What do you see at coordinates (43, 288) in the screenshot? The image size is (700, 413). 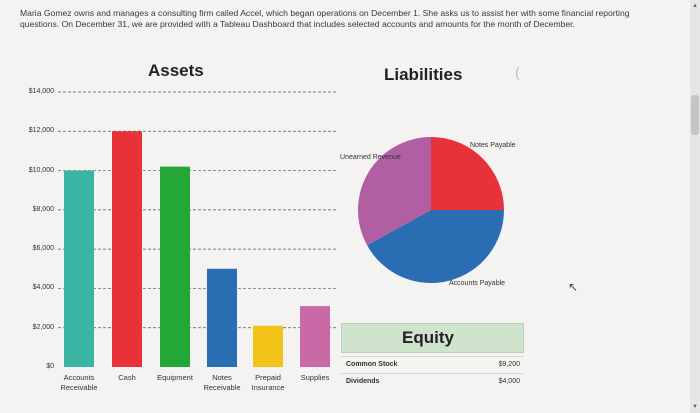 I see `y-tick-label: $4,000` at bounding box center [43, 288].